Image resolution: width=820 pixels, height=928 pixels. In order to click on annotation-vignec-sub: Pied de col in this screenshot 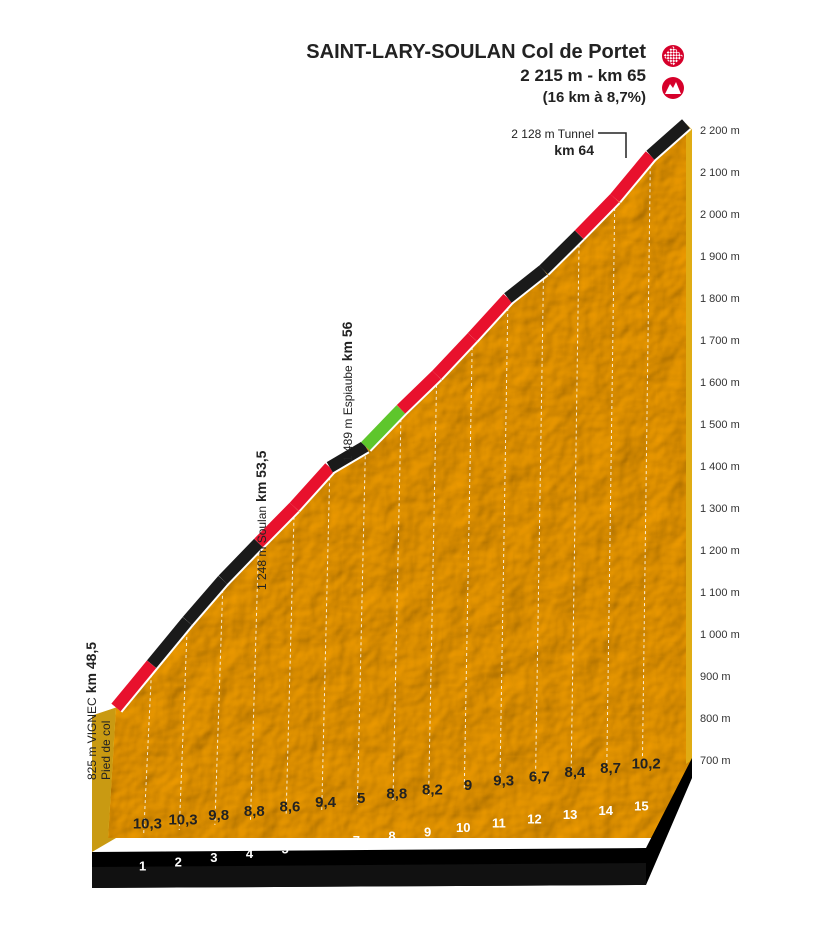, I will do `click(106, 750)`.